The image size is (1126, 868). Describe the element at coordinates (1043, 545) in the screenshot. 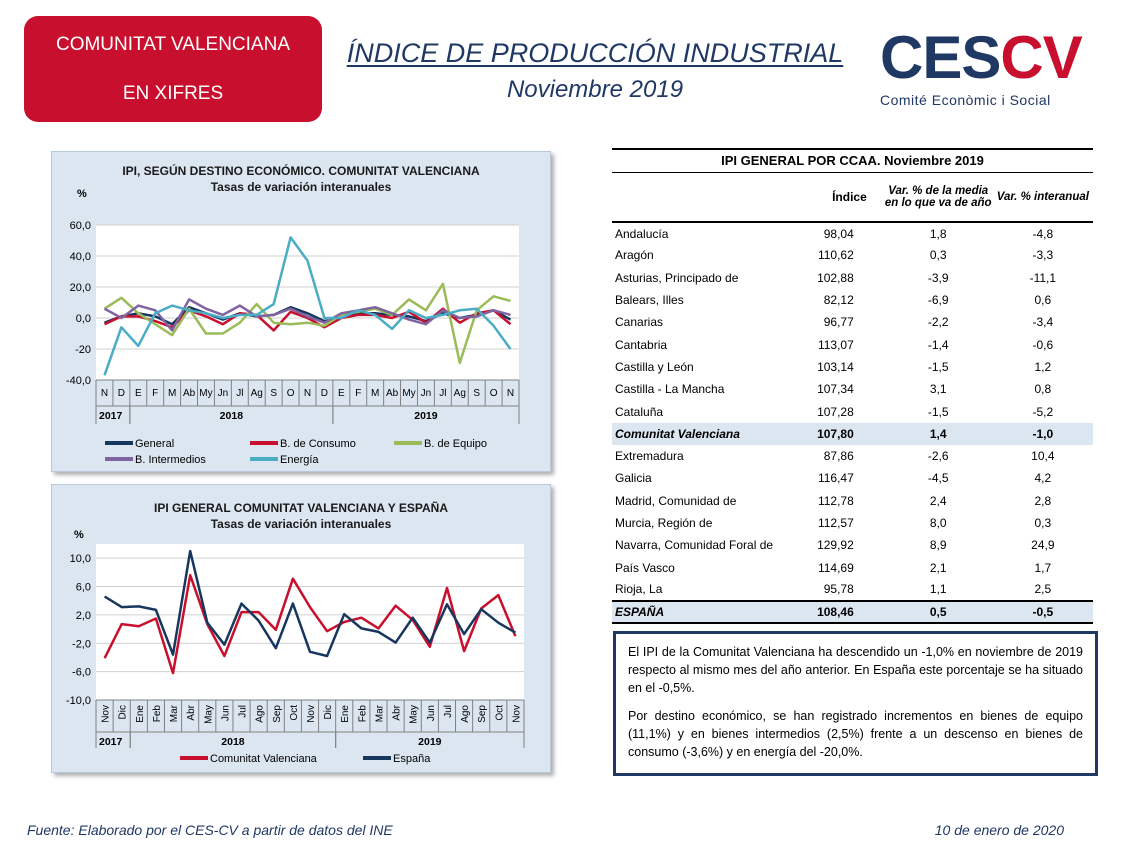

I see `interanual-value: 24,9` at that location.